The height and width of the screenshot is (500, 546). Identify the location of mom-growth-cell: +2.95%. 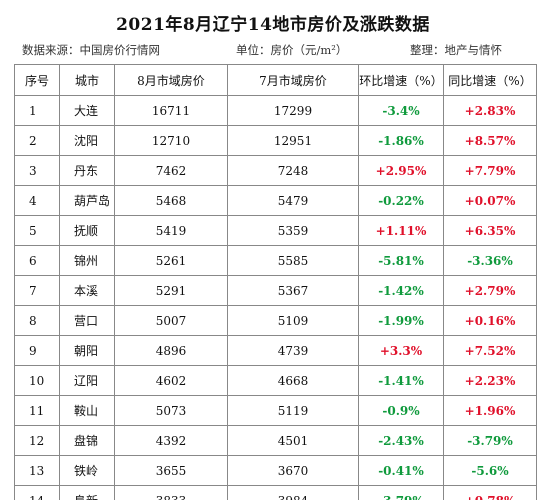
(401, 170).